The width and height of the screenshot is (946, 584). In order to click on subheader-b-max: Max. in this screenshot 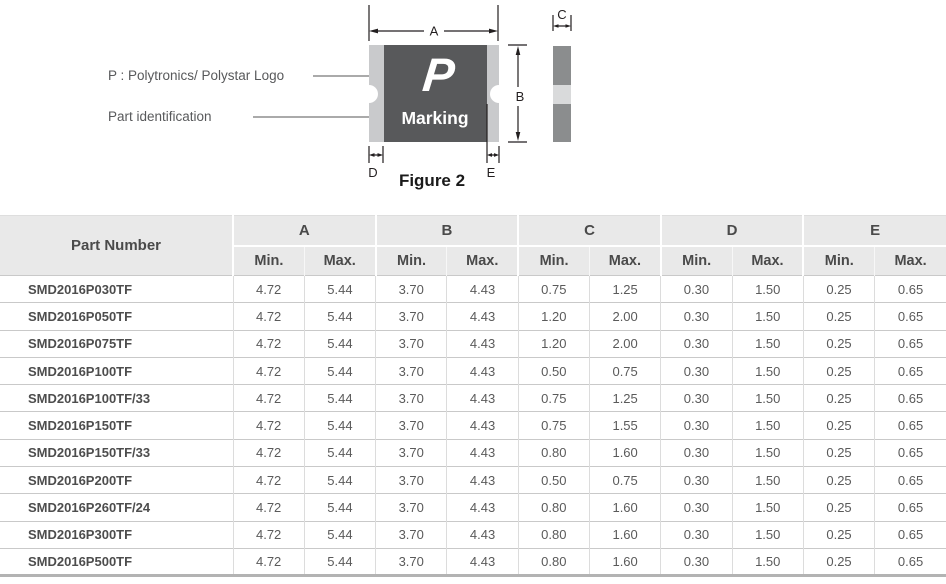, I will do `click(482, 260)`.